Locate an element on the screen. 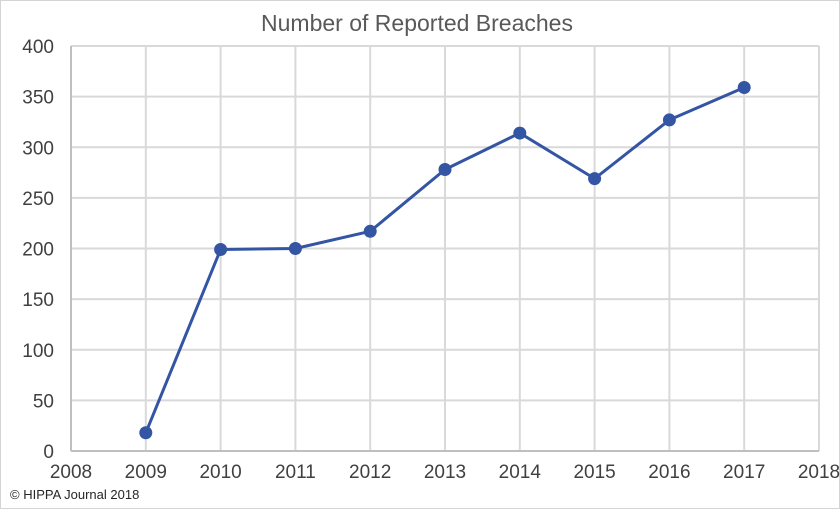  x-tick-label: 2014 is located at coordinates (520, 472).